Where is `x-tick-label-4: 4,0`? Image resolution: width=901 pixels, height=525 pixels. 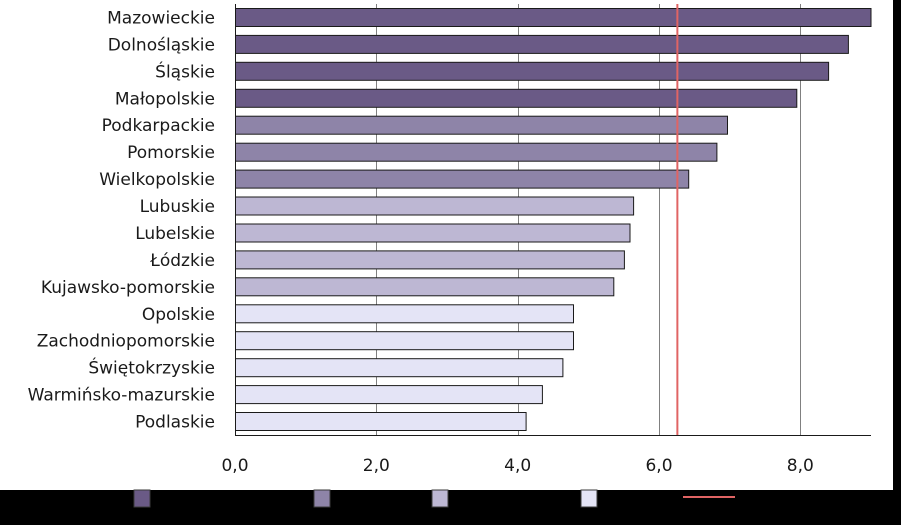 x-tick-label-4: 4,0 is located at coordinates (517, 466).